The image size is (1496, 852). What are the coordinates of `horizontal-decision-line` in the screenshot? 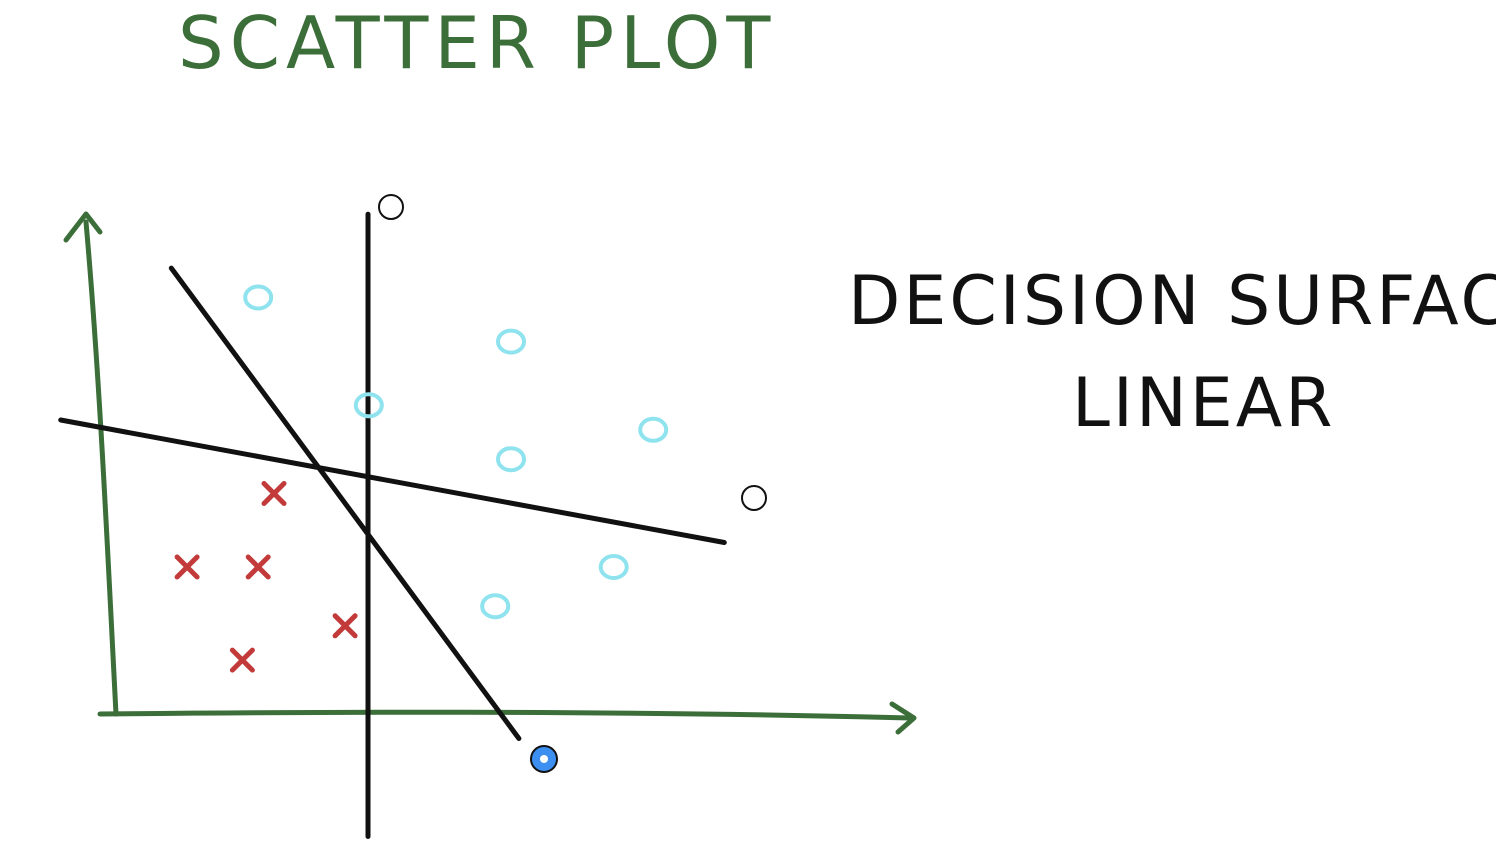 It's located at (392, 481).